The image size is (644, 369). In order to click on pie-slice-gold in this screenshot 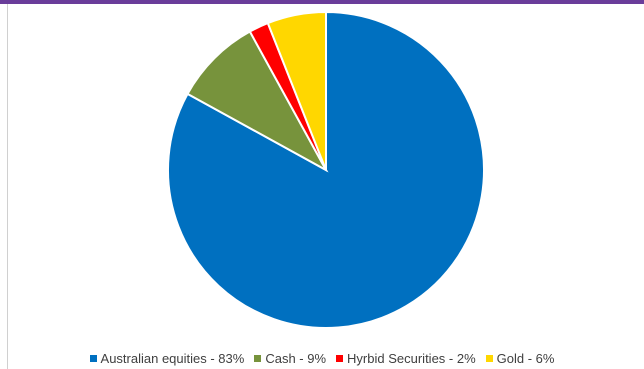, I will do `click(296, 90)`.